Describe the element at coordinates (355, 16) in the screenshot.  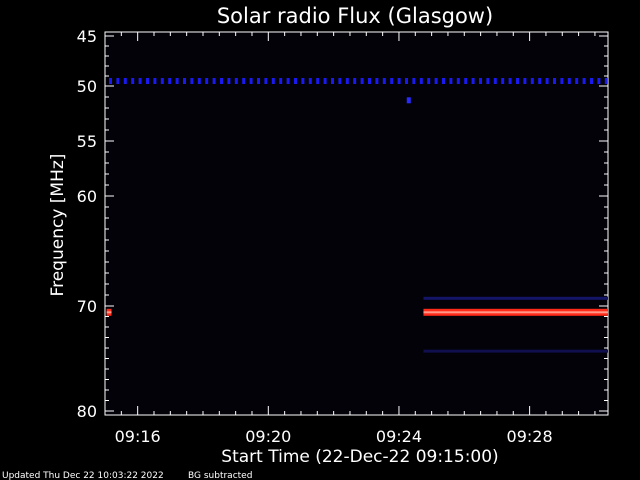
I see `chart-title: Solar radio Flux (Glasgow)` at that location.